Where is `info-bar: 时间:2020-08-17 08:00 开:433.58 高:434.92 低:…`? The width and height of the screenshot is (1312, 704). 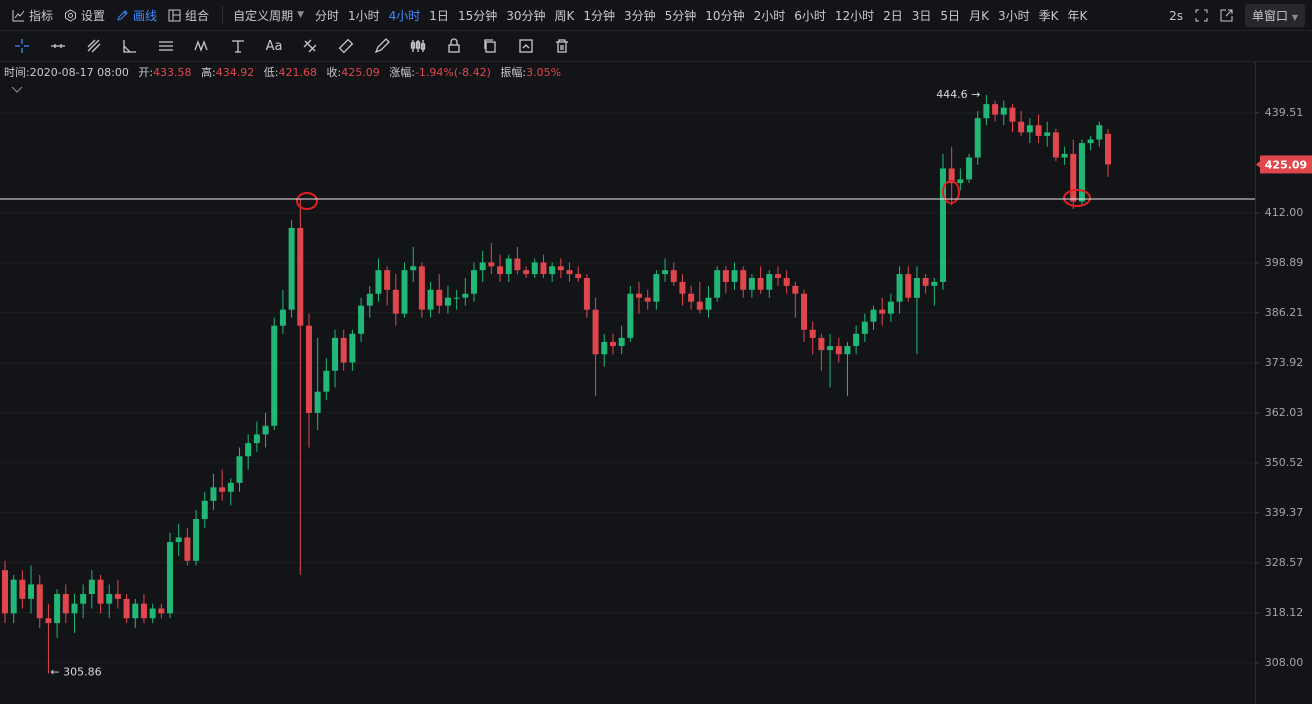
info-bar: 时间:2020-08-17 08:00 开:433.58 高:434.92 低:… is located at coordinates (285, 72).